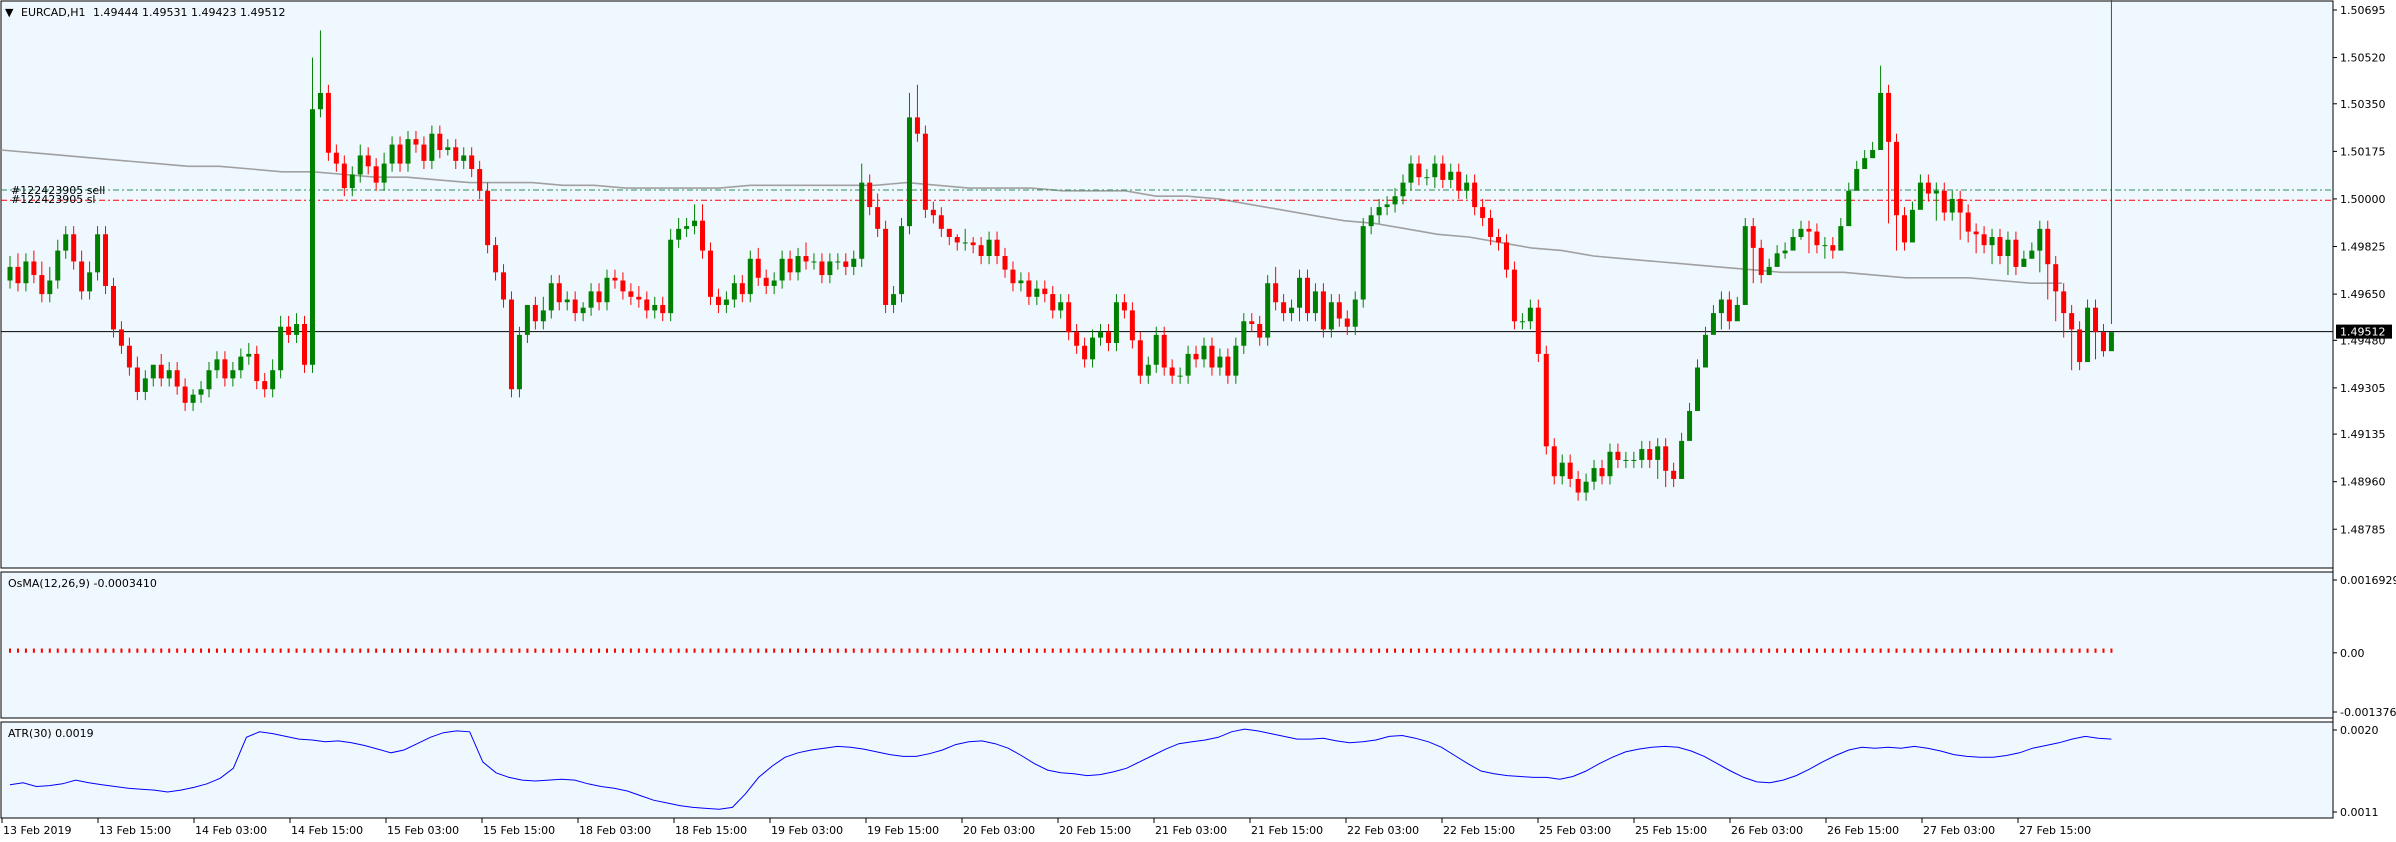 The height and width of the screenshot is (842, 2396). Describe the element at coordinates (189, 12) in the screenshot. I see `ohlc-label: 1.49444 1.49531 1.49423 1.49512` at that location.